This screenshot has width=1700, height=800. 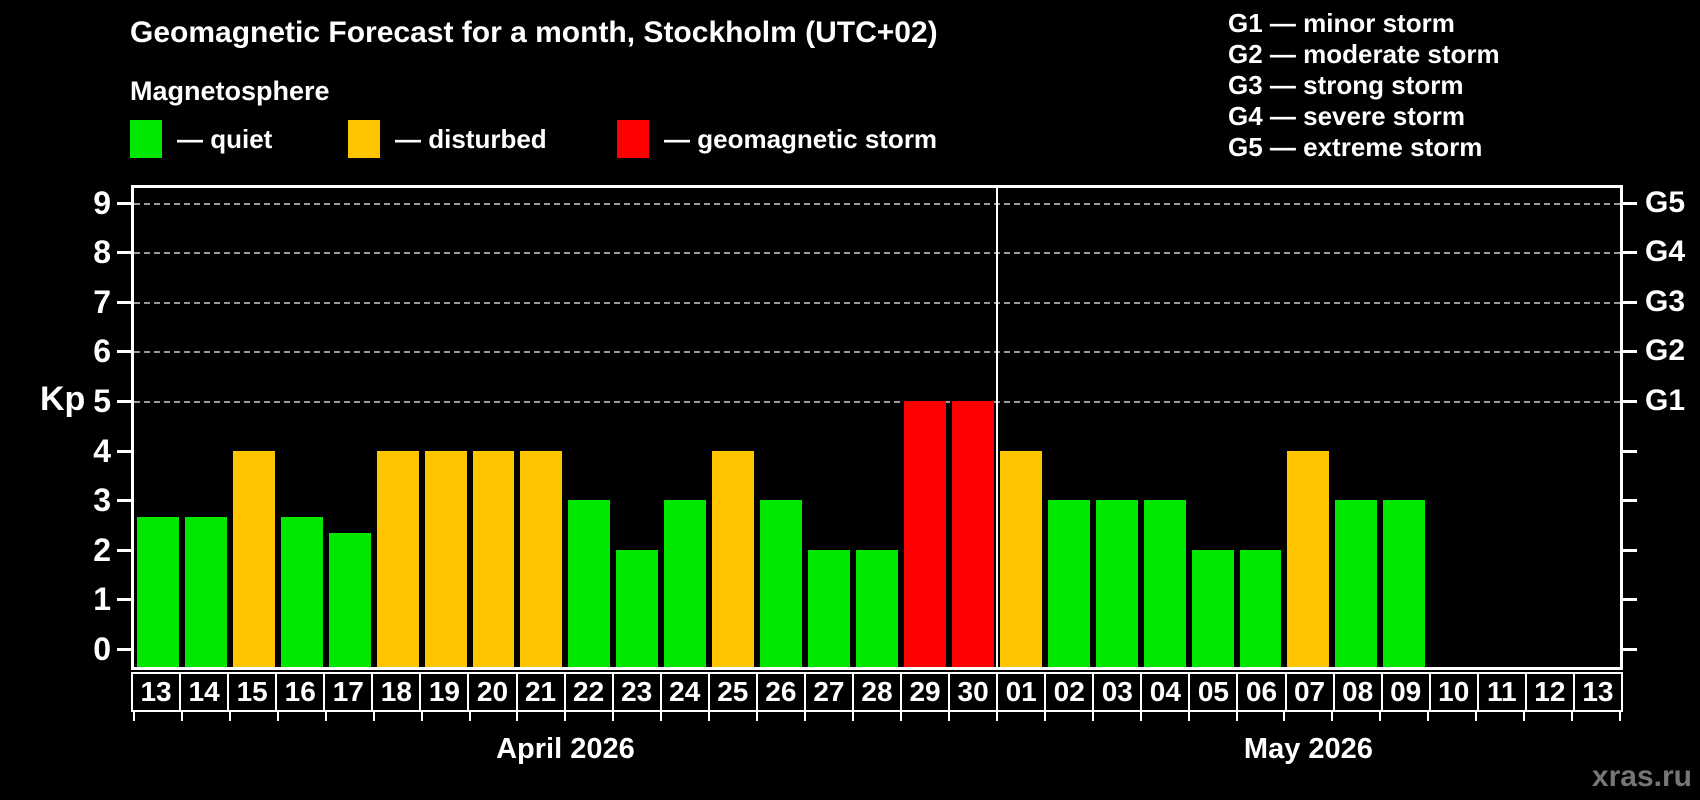 What do you see at coordinates (1214, 692) in the screenshot?
I see `date-cell-05: 05` at bounding box center [1214, 692].